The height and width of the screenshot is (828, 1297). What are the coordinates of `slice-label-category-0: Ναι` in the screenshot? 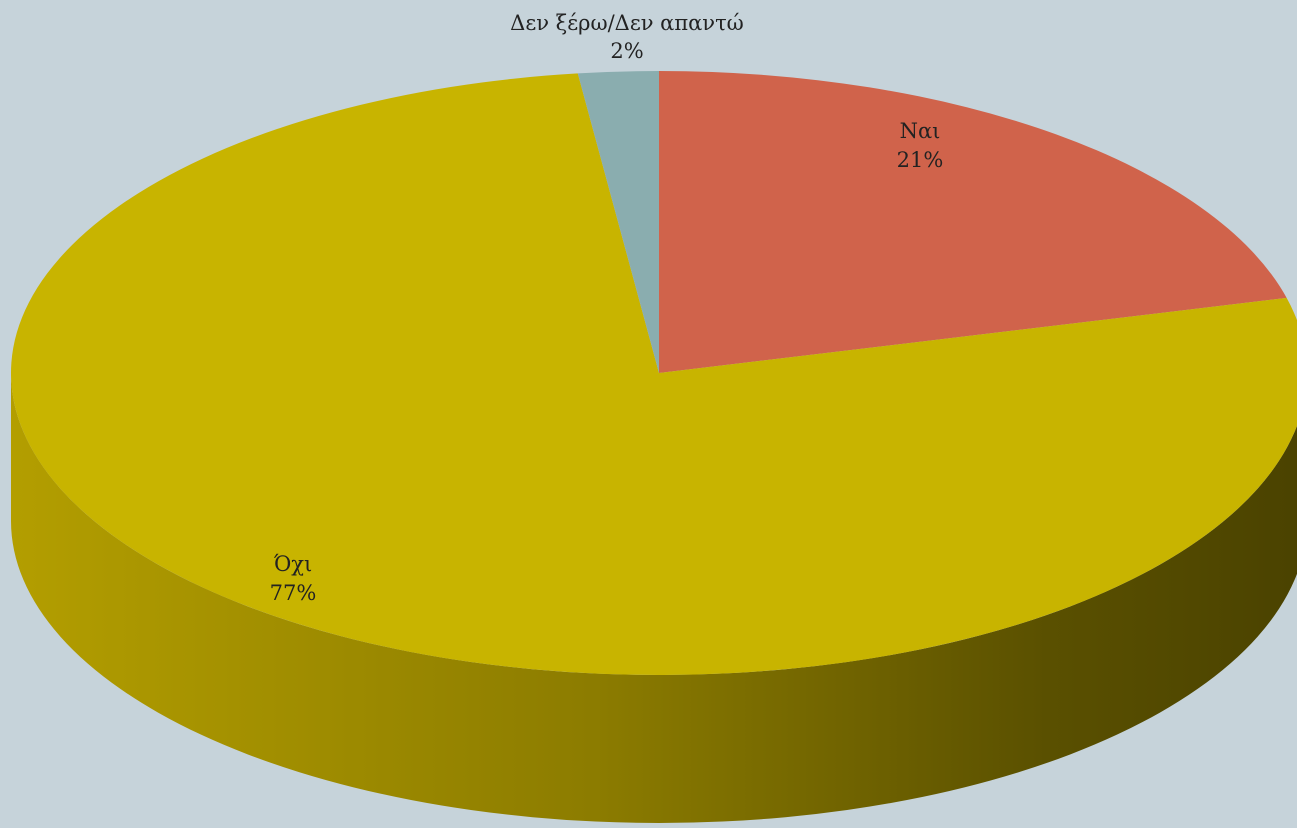 It's located at (920, 131).